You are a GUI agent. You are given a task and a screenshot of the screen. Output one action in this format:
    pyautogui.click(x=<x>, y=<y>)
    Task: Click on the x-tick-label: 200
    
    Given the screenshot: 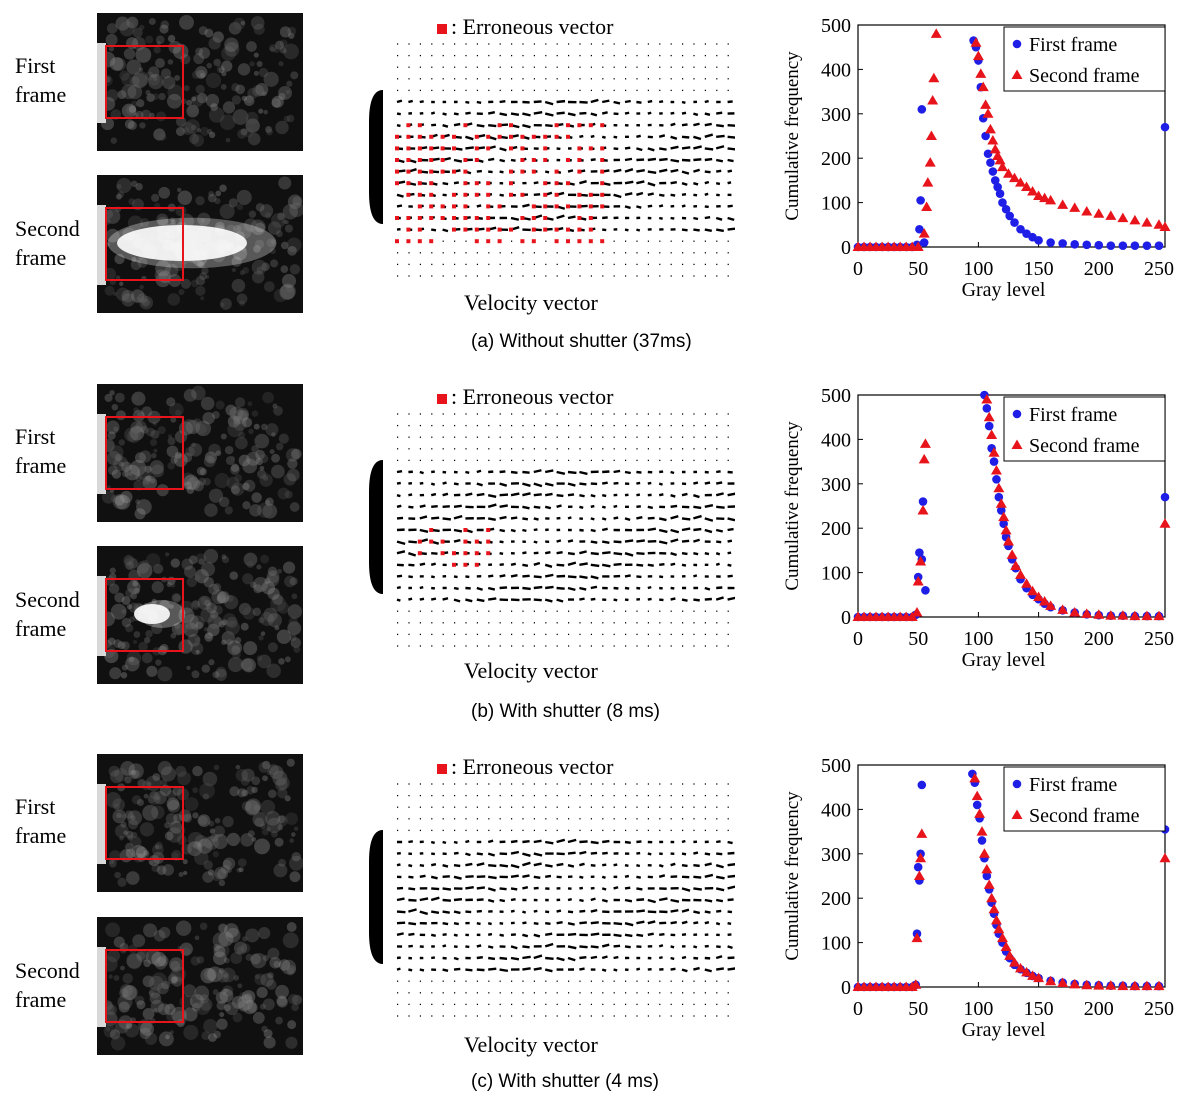 What is the action you would take?
    pyautogui.click(x=1099, y=269)
    